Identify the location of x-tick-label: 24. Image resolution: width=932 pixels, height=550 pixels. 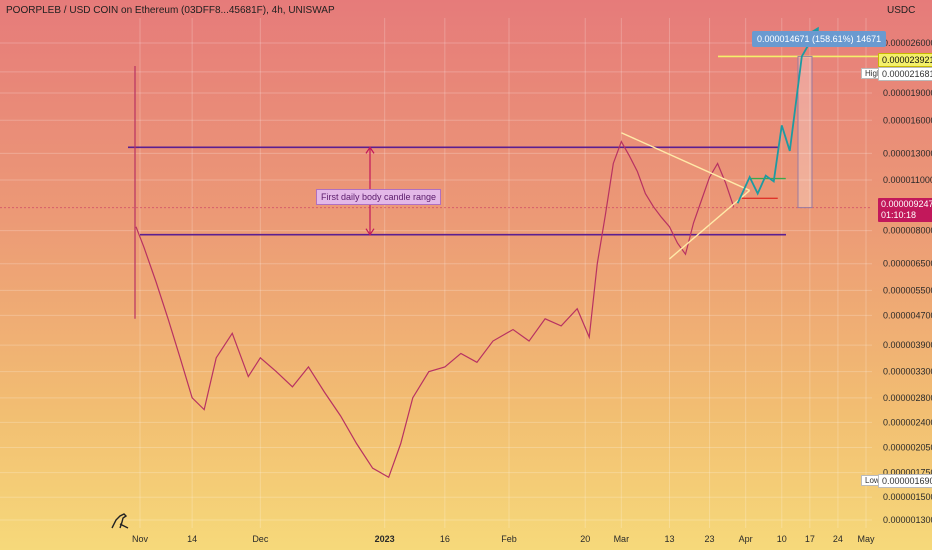
(838, 539).